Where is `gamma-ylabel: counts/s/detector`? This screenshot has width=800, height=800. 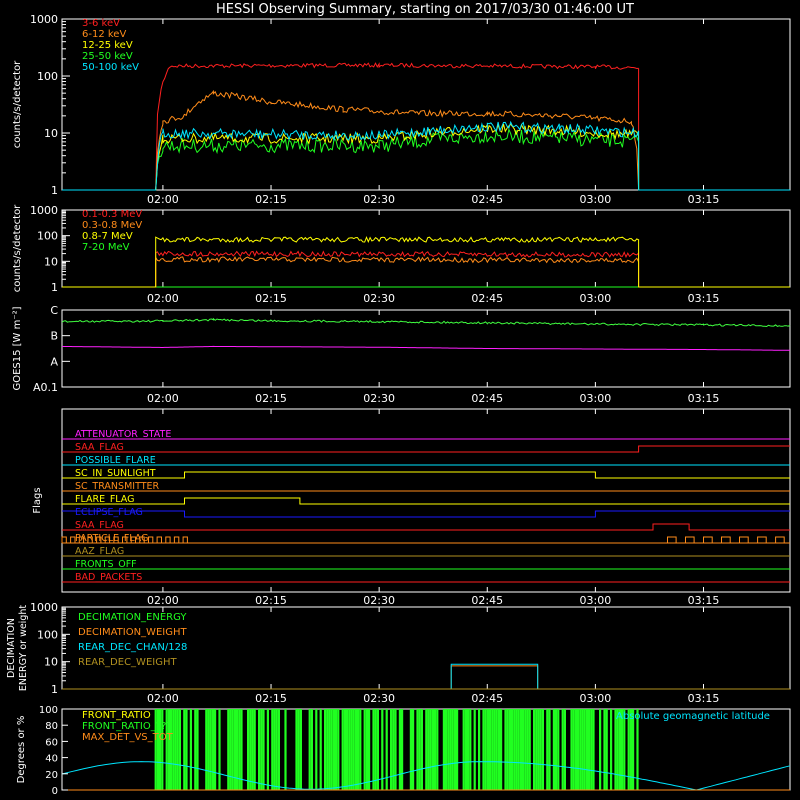 gamma-ylabel: counts/s/detector is located at coordinates (17, 248).